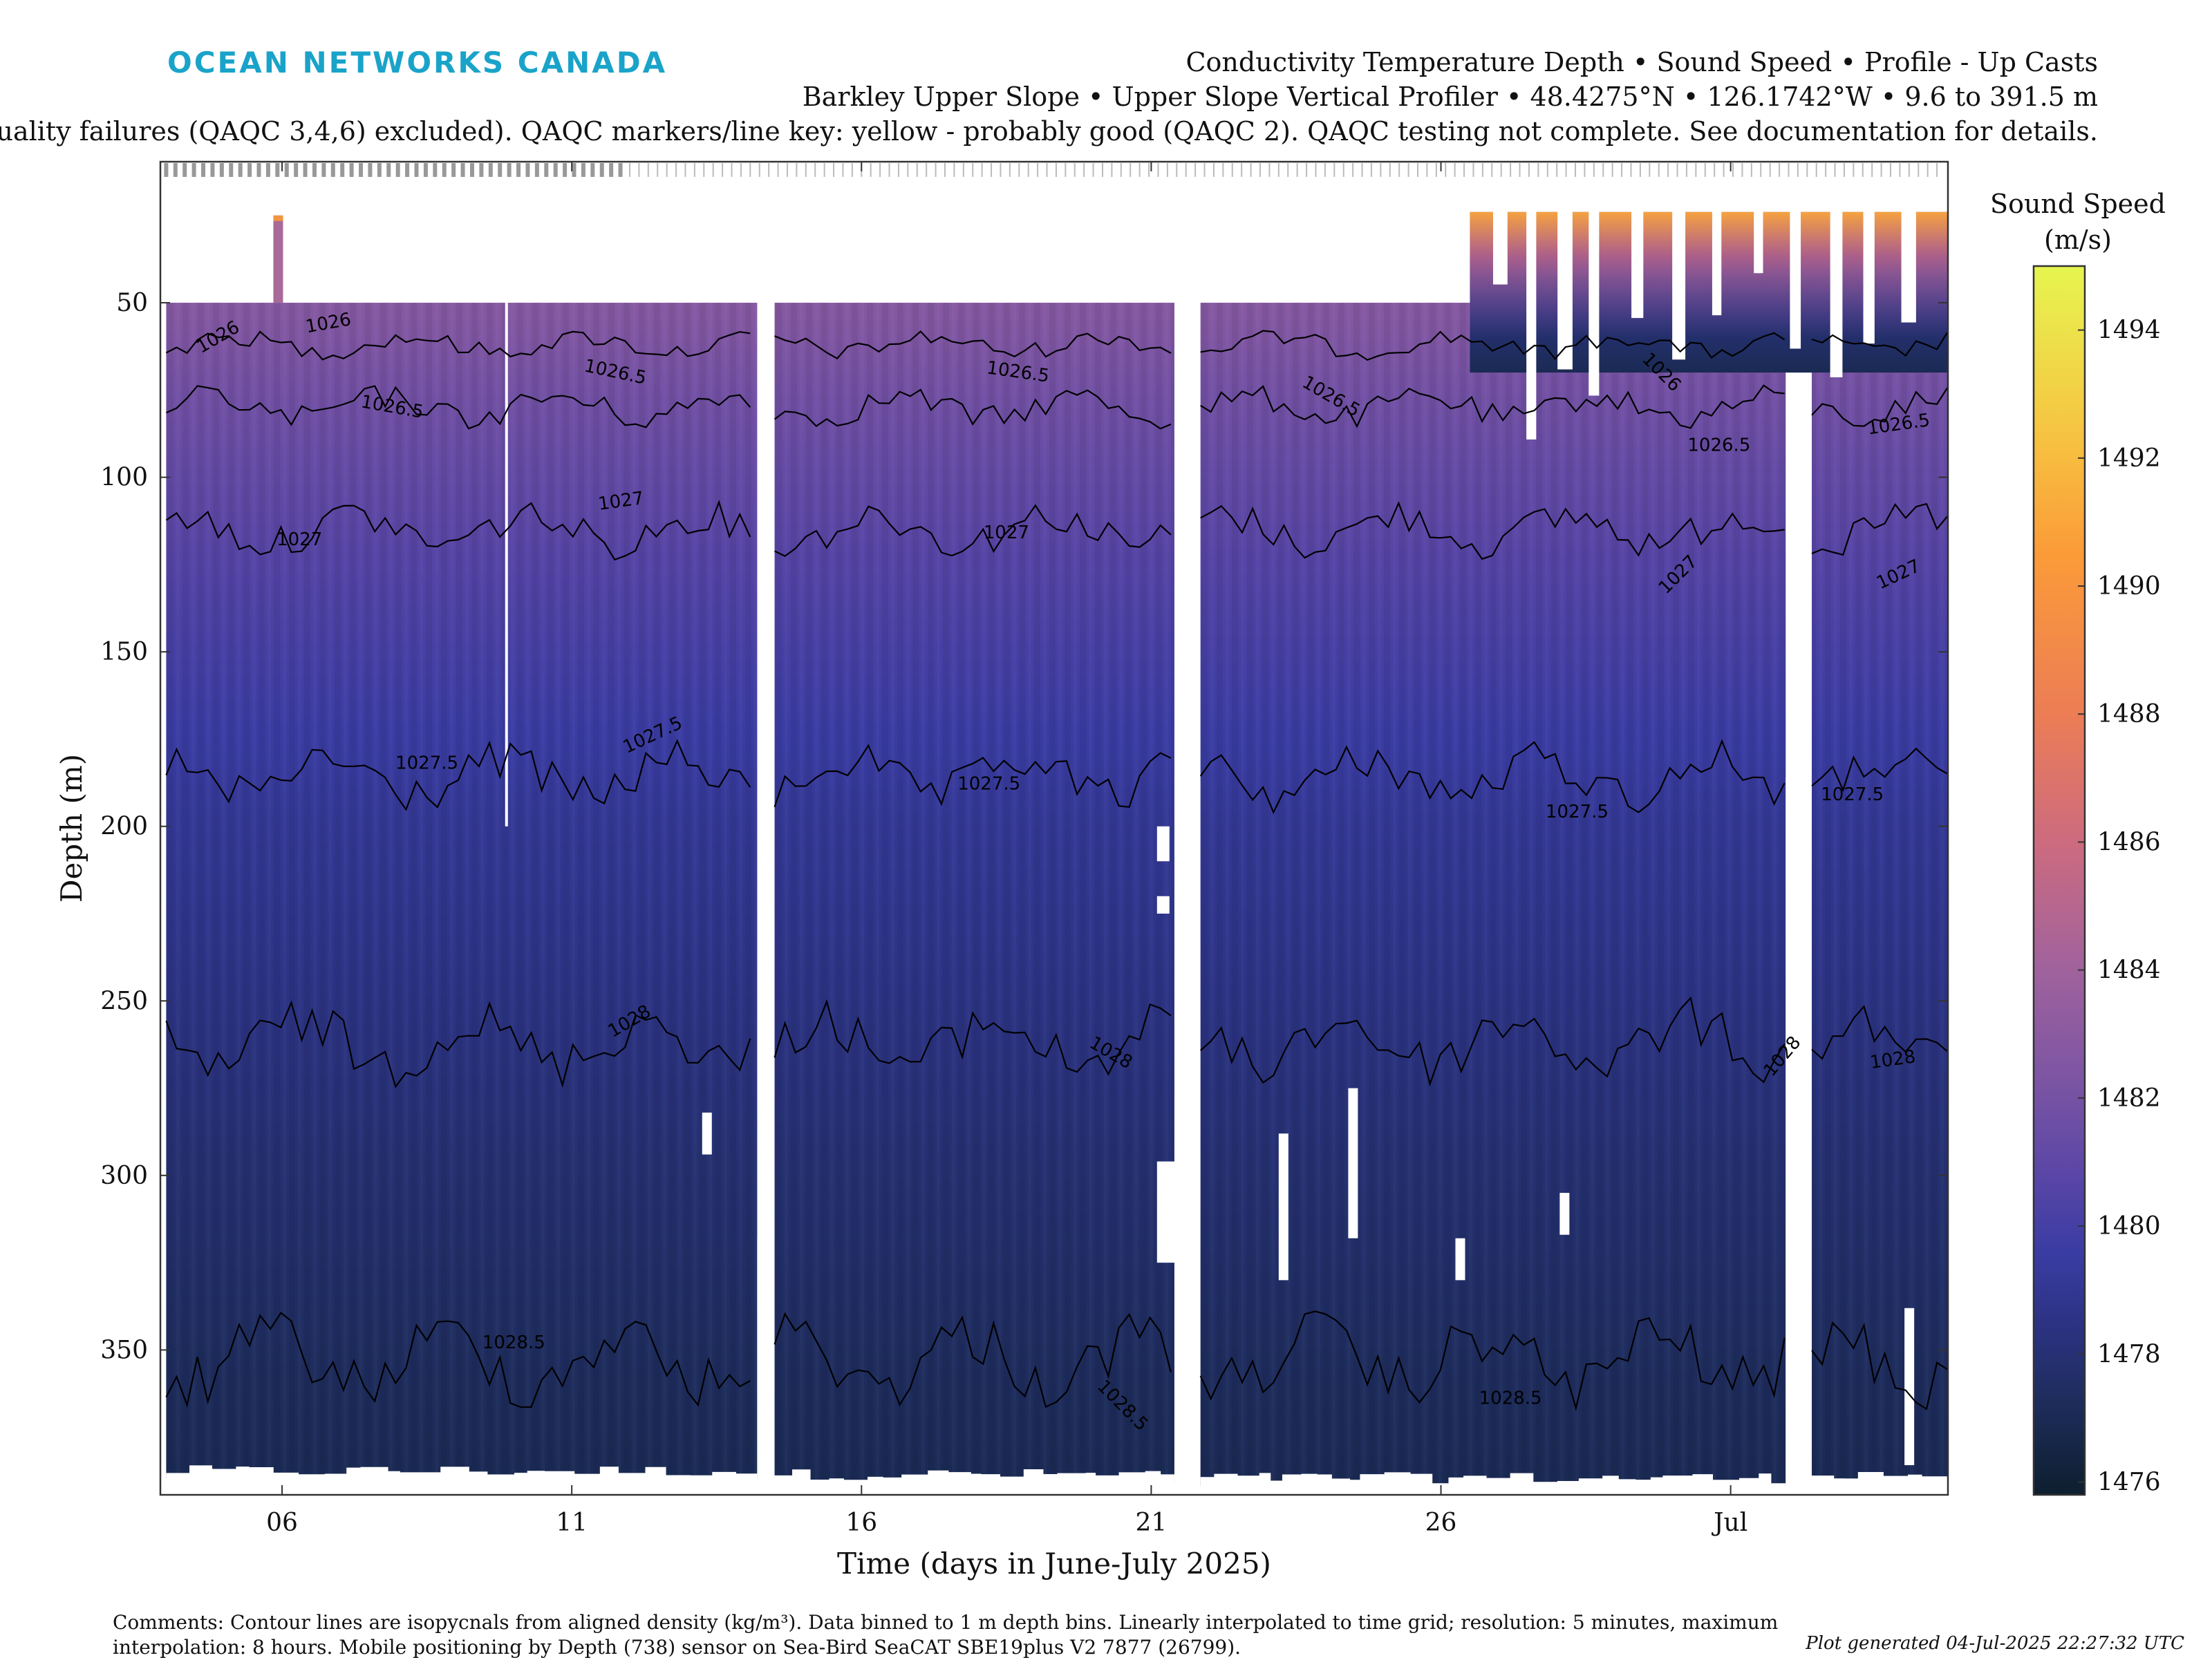  I want to click on colorbar-tick-label: 1492, so click(2129, 458).